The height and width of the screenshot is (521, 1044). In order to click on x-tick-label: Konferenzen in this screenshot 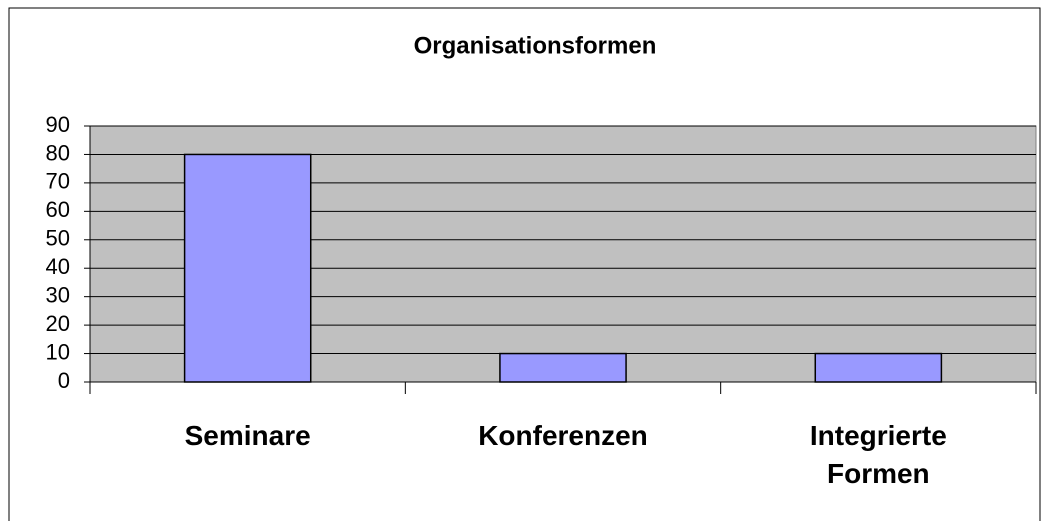, I will do `click(563, 435)`.